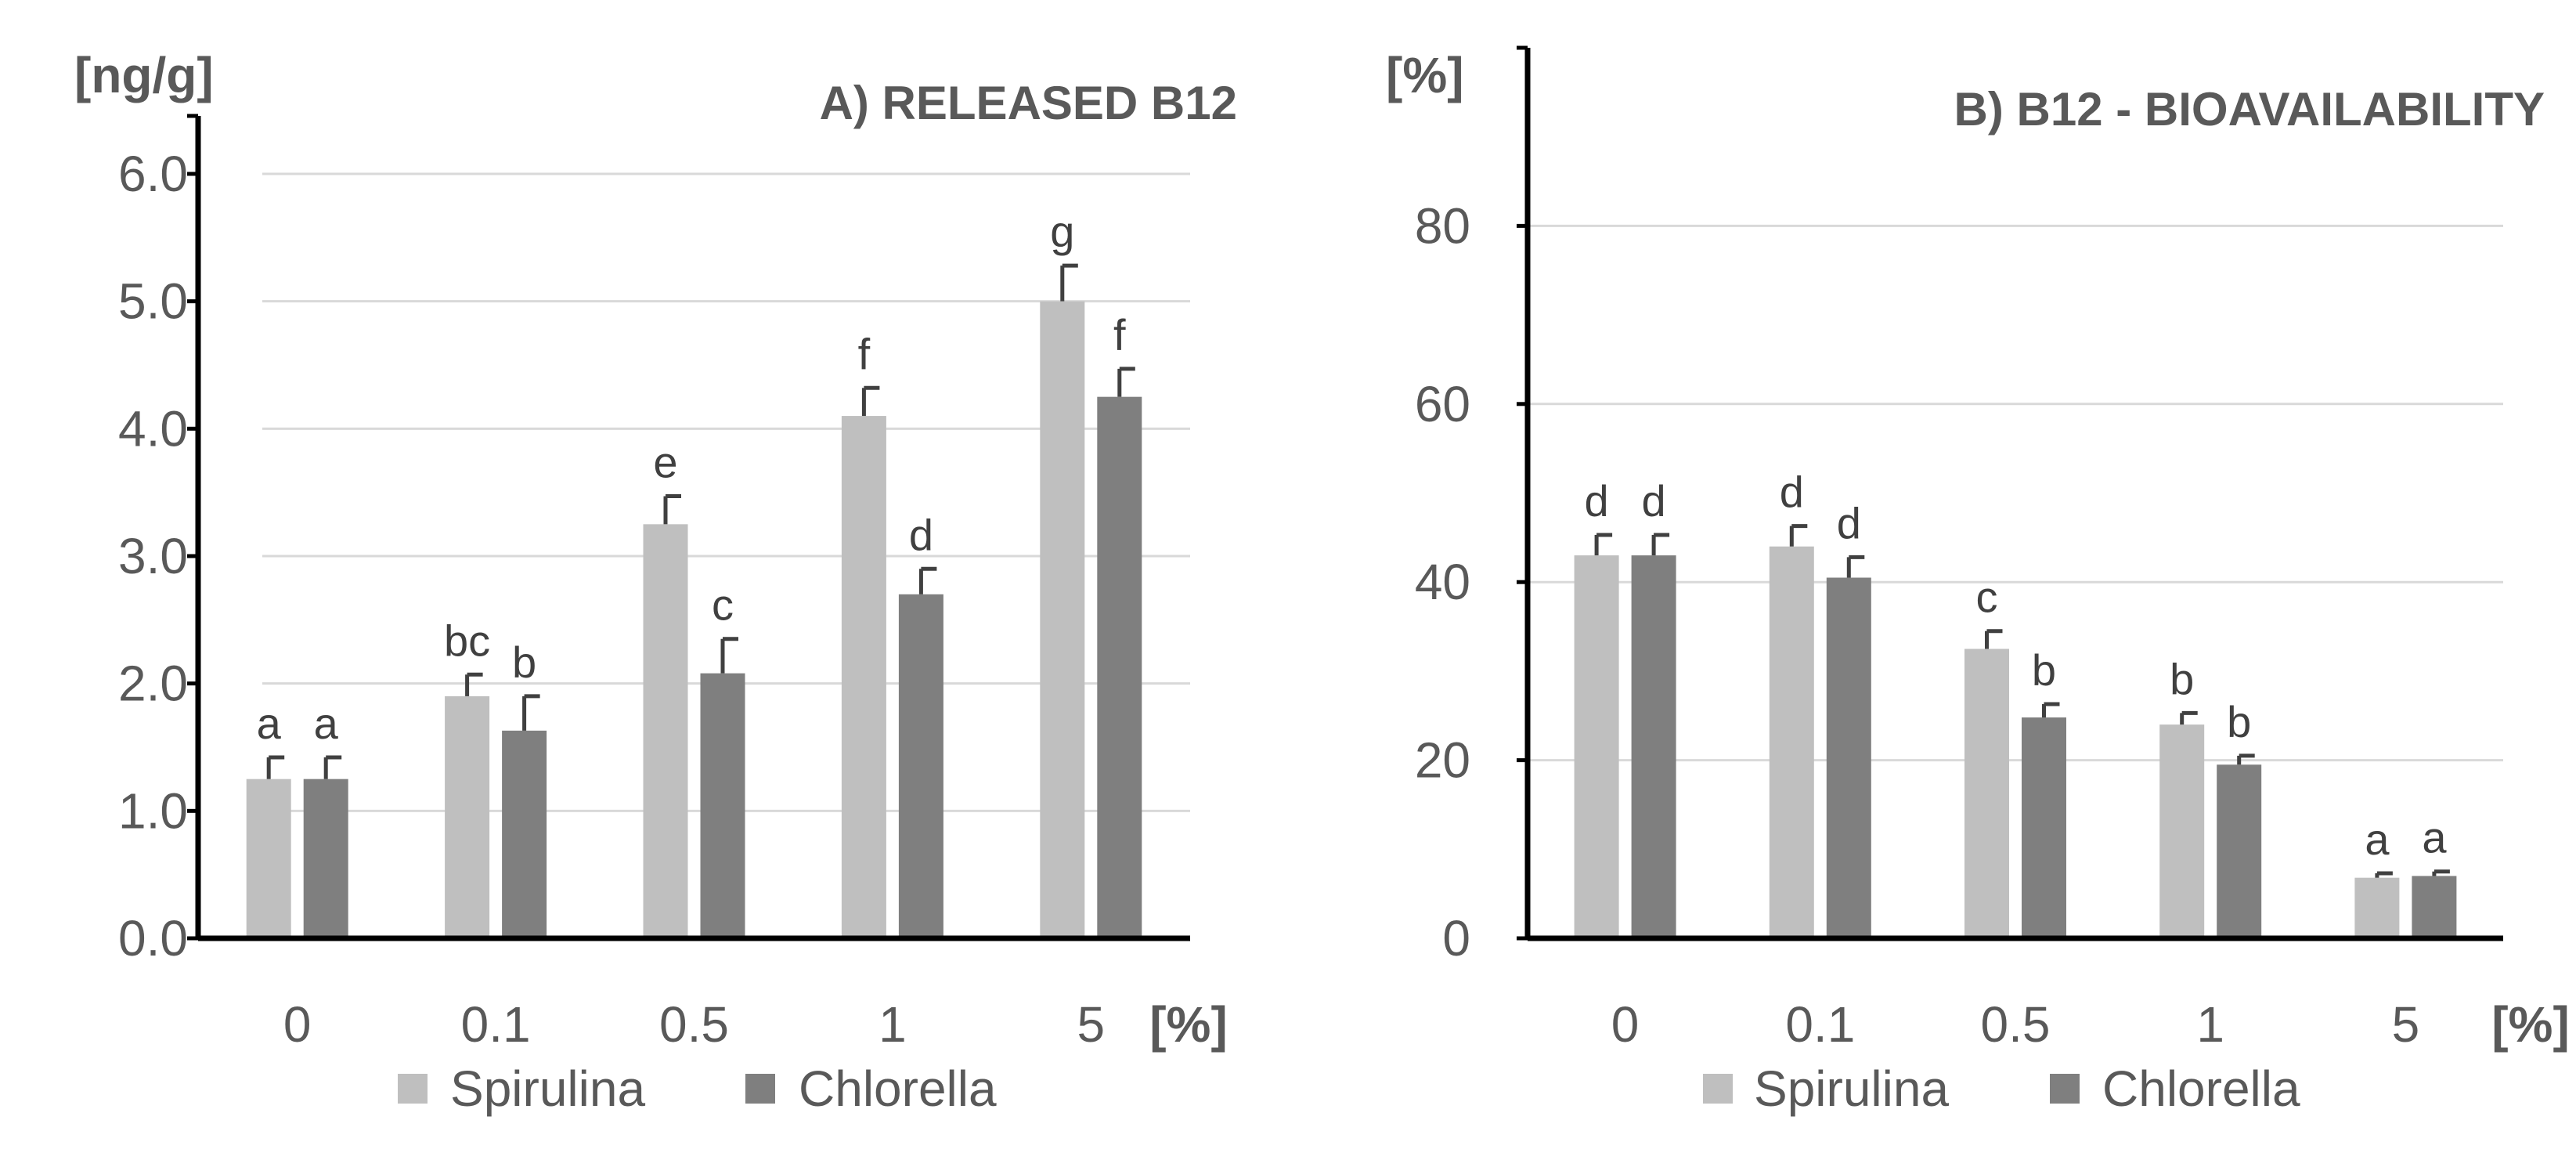 The width and height of the screenshot is (2576, 1167). Describe the element at coordinates (665, 462) in the screenshot. I see `significance-letter: e` at that location.